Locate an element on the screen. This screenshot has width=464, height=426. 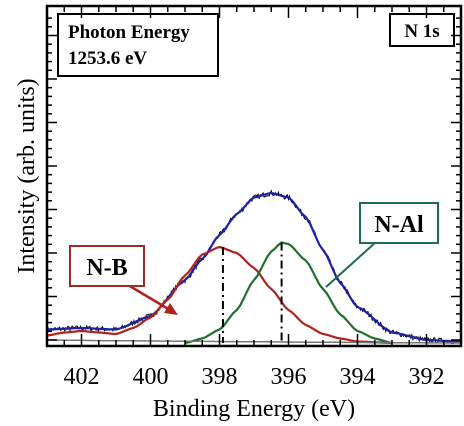
photon-energy-label: Photon Energy is located at coordinates (129, 32).